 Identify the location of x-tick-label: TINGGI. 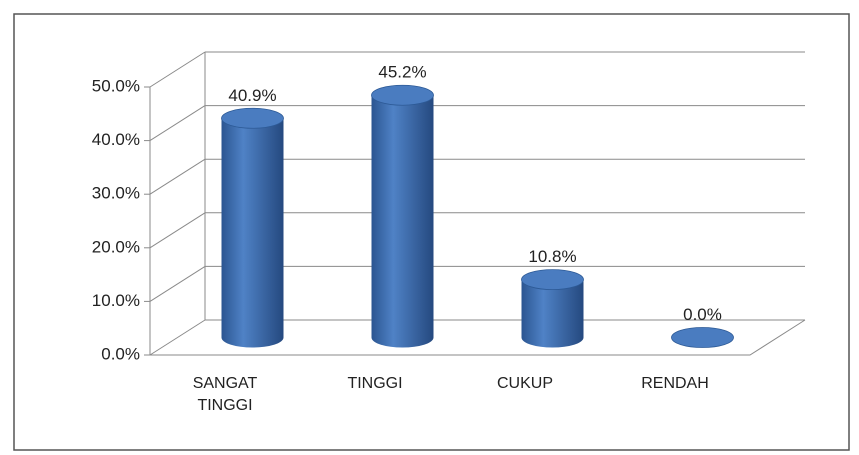
(375, 383).